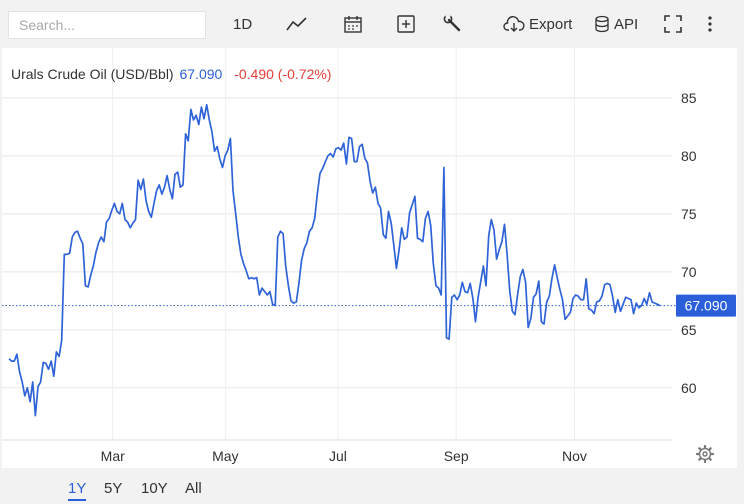  I want to click on y-tick-label: 85, so click(689, 98).